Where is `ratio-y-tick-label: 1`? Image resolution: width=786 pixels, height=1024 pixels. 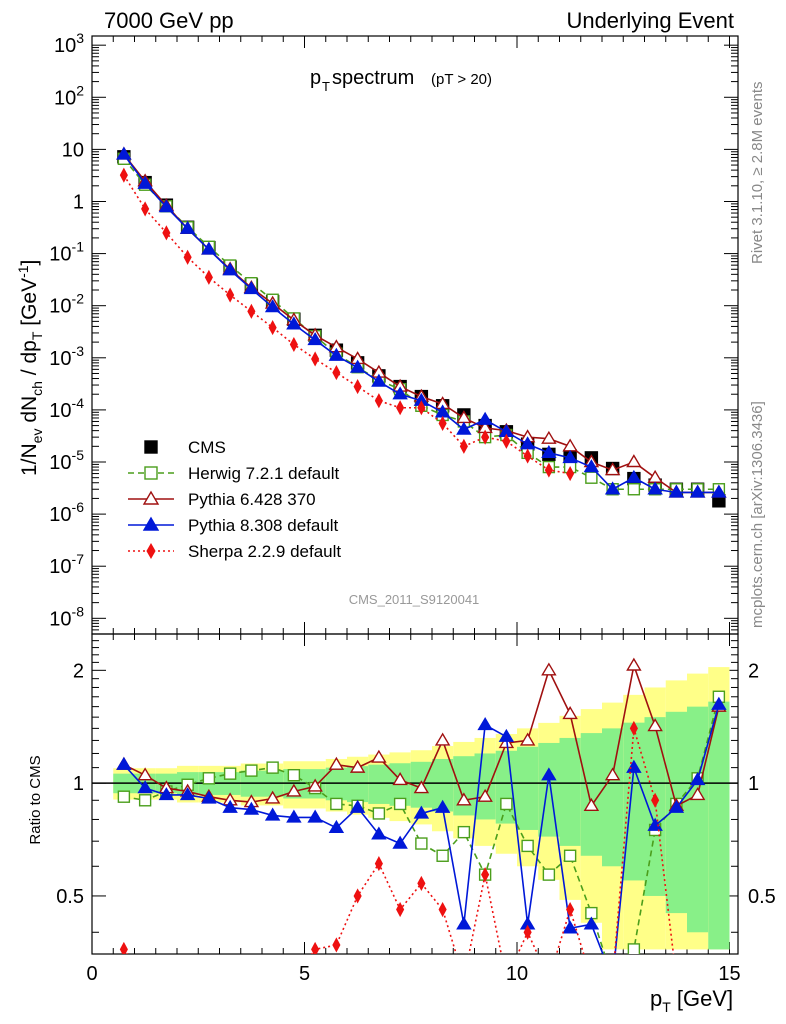 ratio-y-tick-label: 1 is located at coordinates (78, 784).